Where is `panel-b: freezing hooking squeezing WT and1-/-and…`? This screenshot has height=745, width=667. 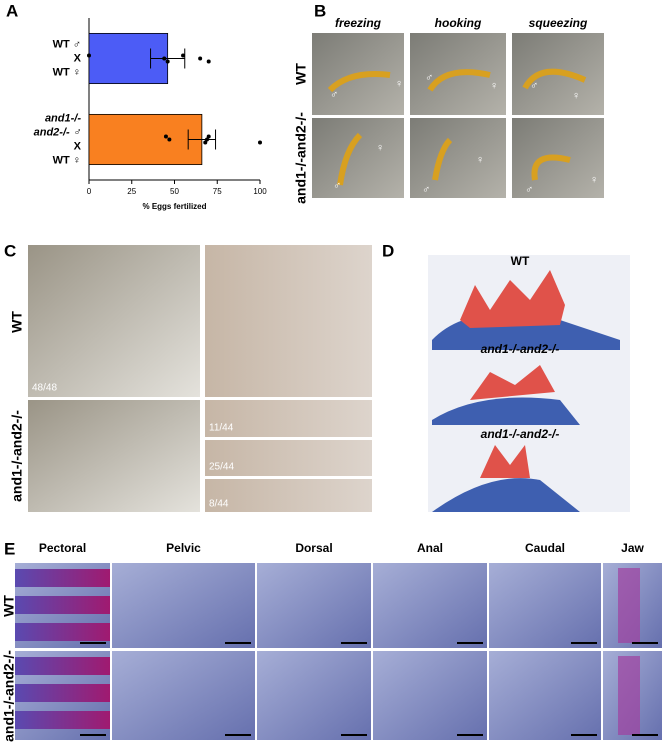
panel-b: freezing hooking squeezing WT and1-/-and… is located at coordinates (448, 110).